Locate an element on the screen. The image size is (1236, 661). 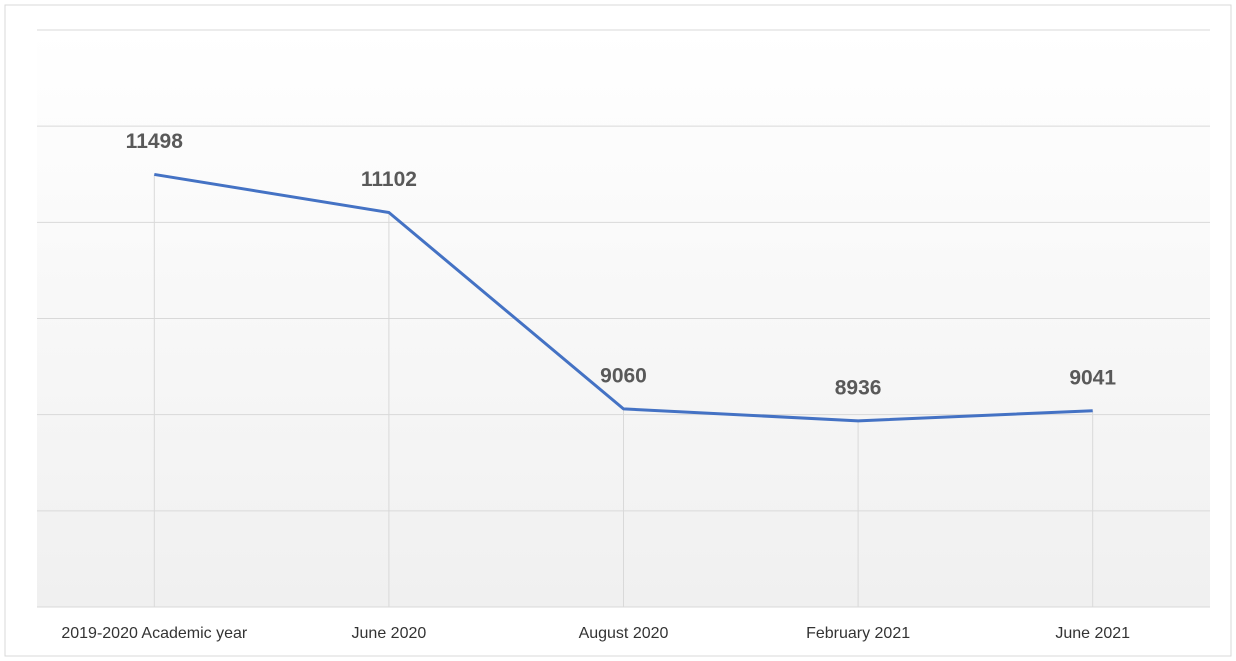
data-label: 11498 is located at coordinates (155, 141).